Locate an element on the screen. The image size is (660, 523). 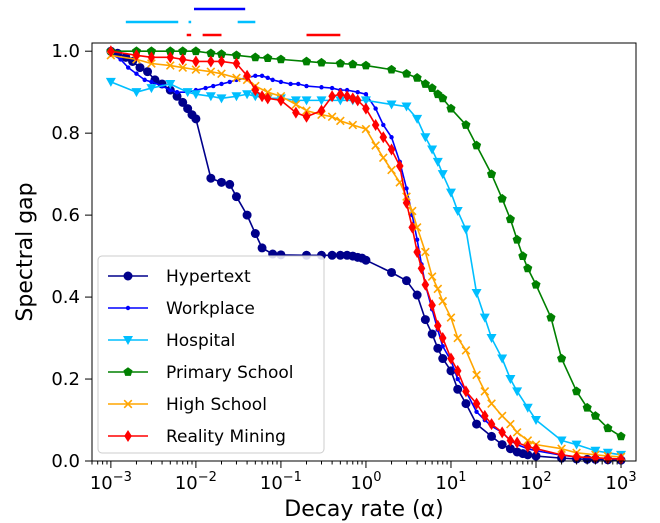
legend-label-reality-mining: Reality Mining is located at coordinates (226, 437).